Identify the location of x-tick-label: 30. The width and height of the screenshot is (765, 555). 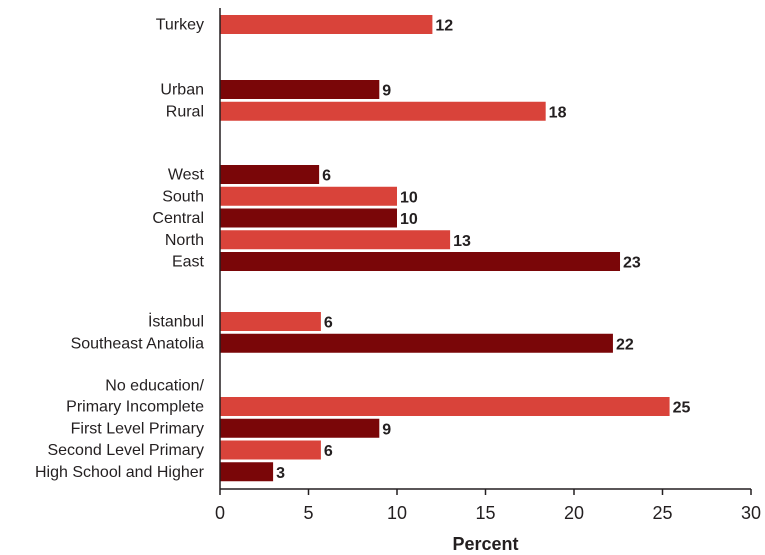
(751, 513).